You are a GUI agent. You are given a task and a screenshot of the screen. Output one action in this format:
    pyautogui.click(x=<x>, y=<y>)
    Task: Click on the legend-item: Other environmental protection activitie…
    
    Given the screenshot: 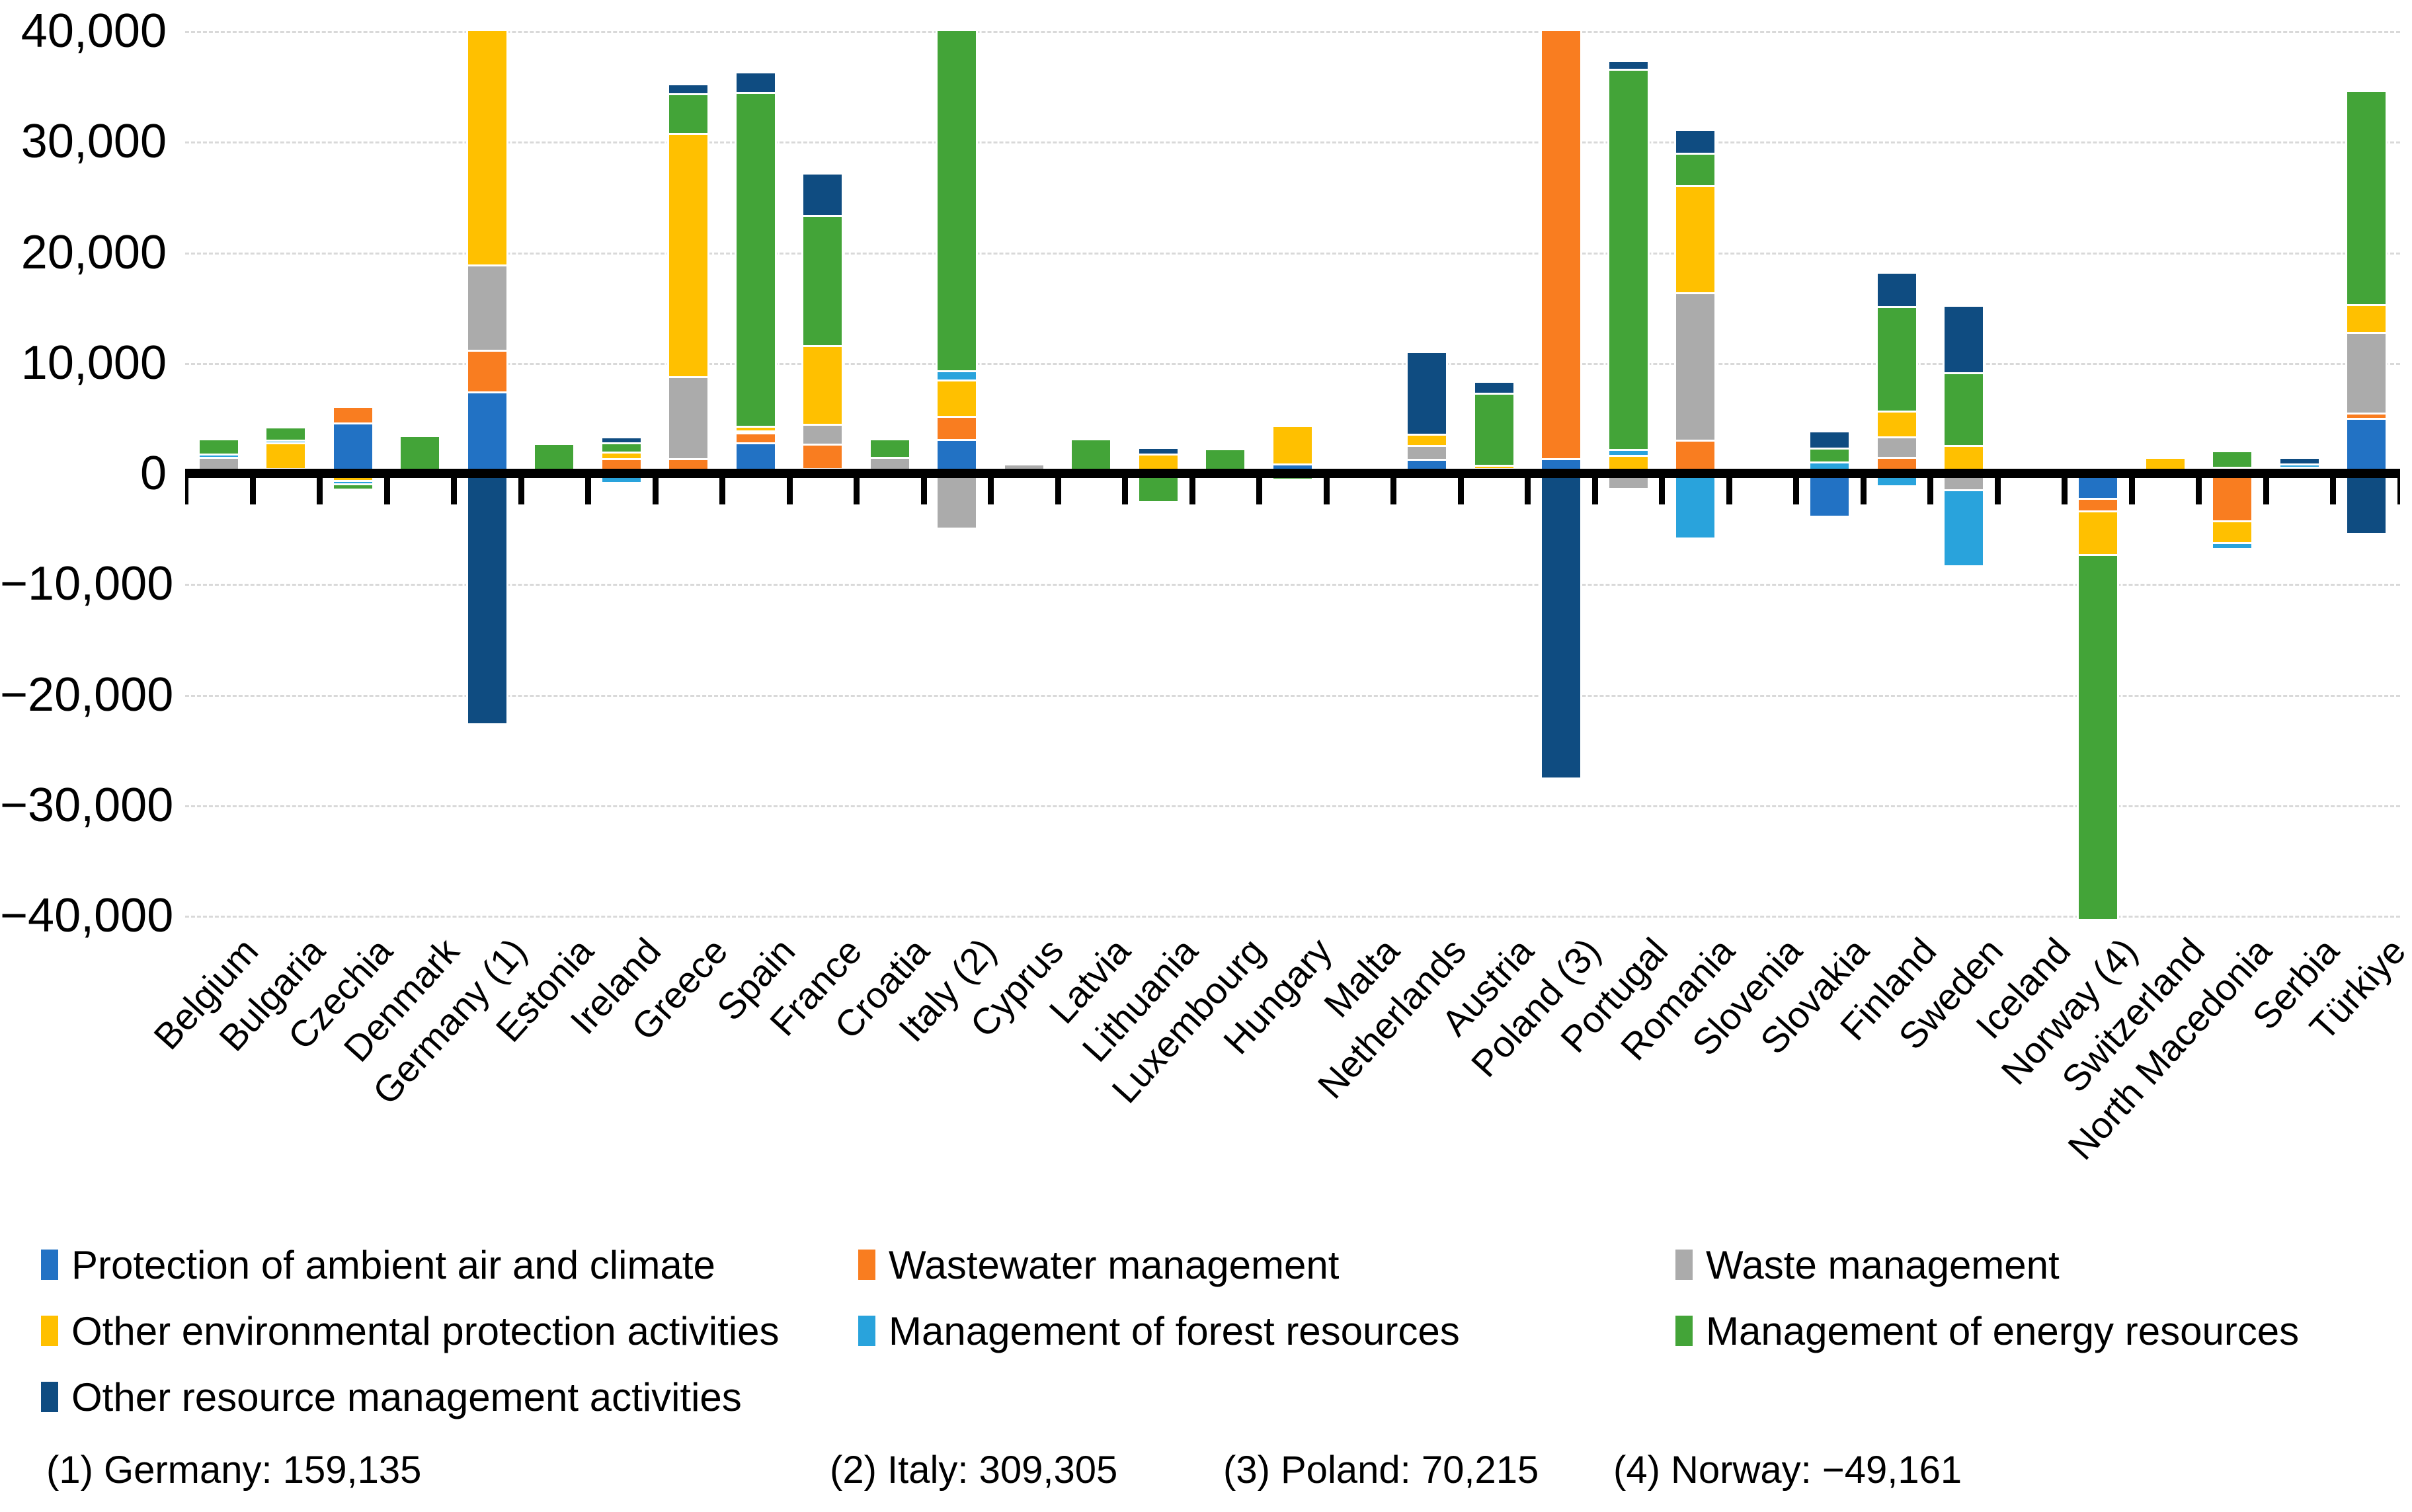 What is the action you would take?
    pyautogui.click(x=411, y=1331)
    